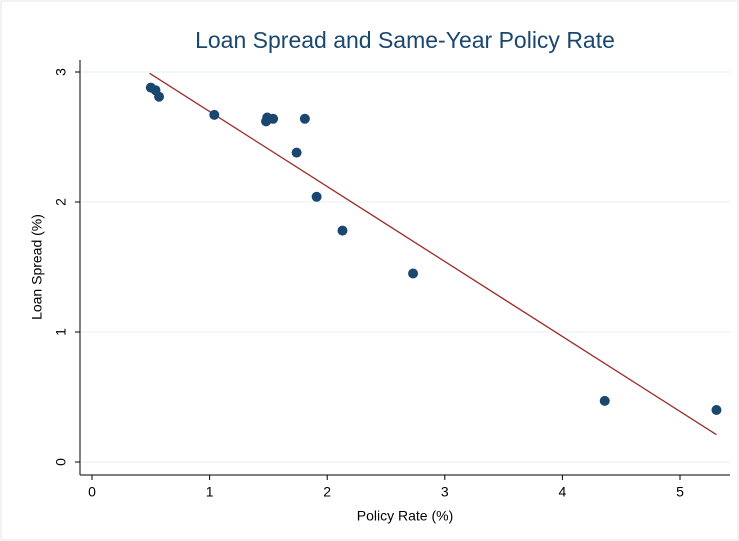 This screenshot has height=541, width=739. What do you see at coordinates (210, 492) in the screenshot?
I see `x-tick-label: 1` at bounding box center [210, 492].